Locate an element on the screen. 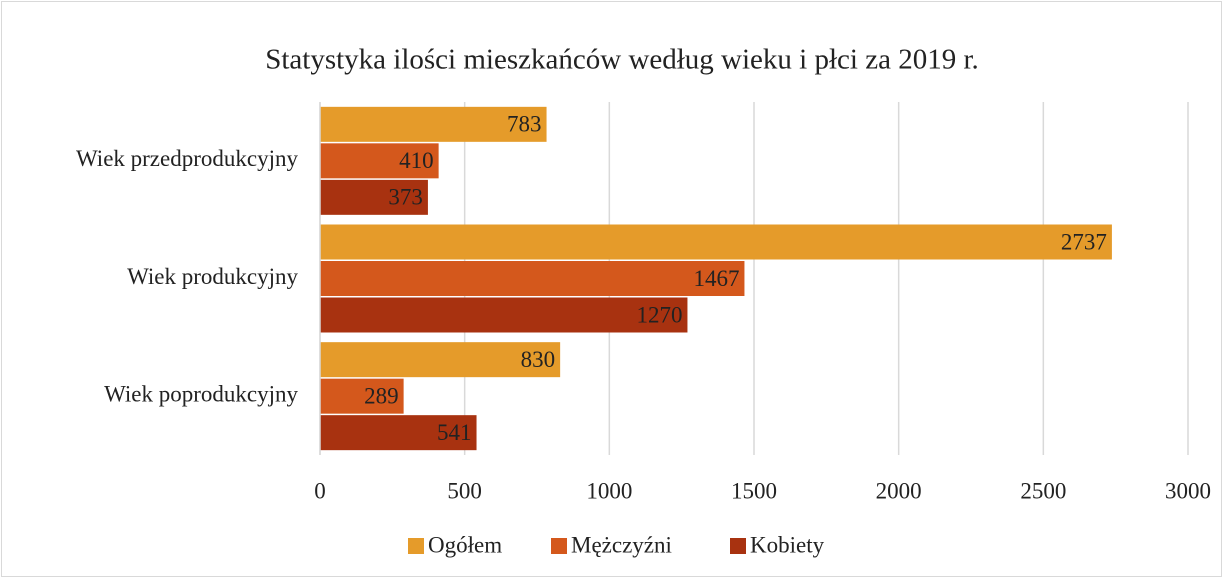  x-tick-label: 2000 is located at coordinates (899, 490).